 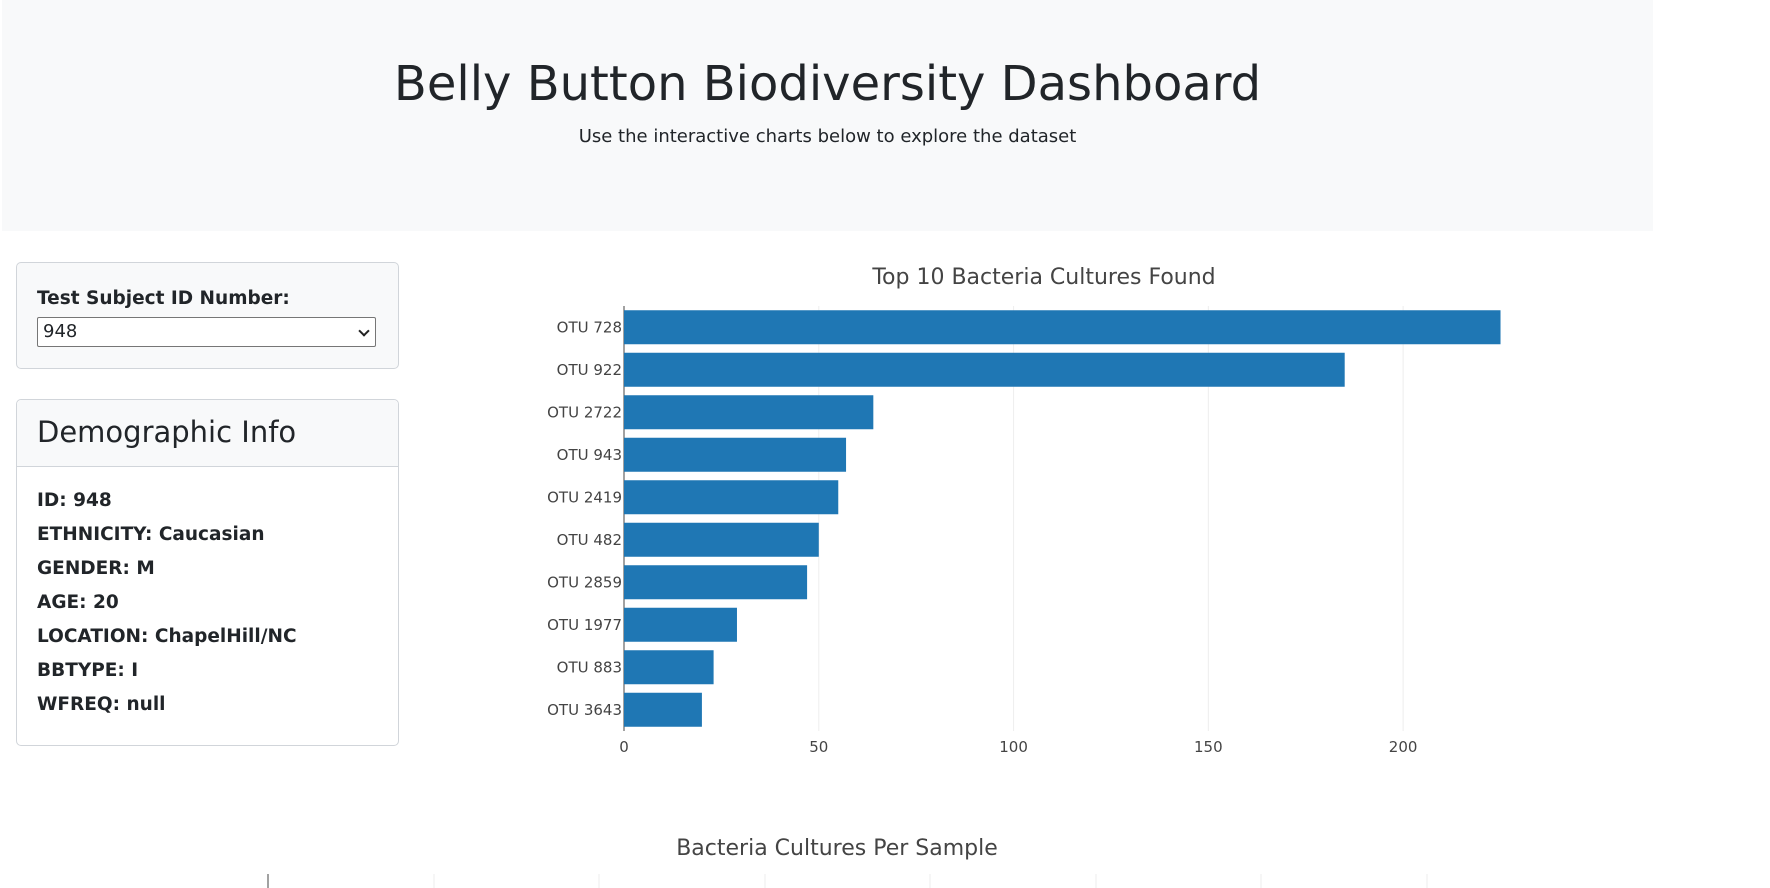 I want to click on bar-chart-y-tick-label: OTU 2722, so click(x=584, y=412).